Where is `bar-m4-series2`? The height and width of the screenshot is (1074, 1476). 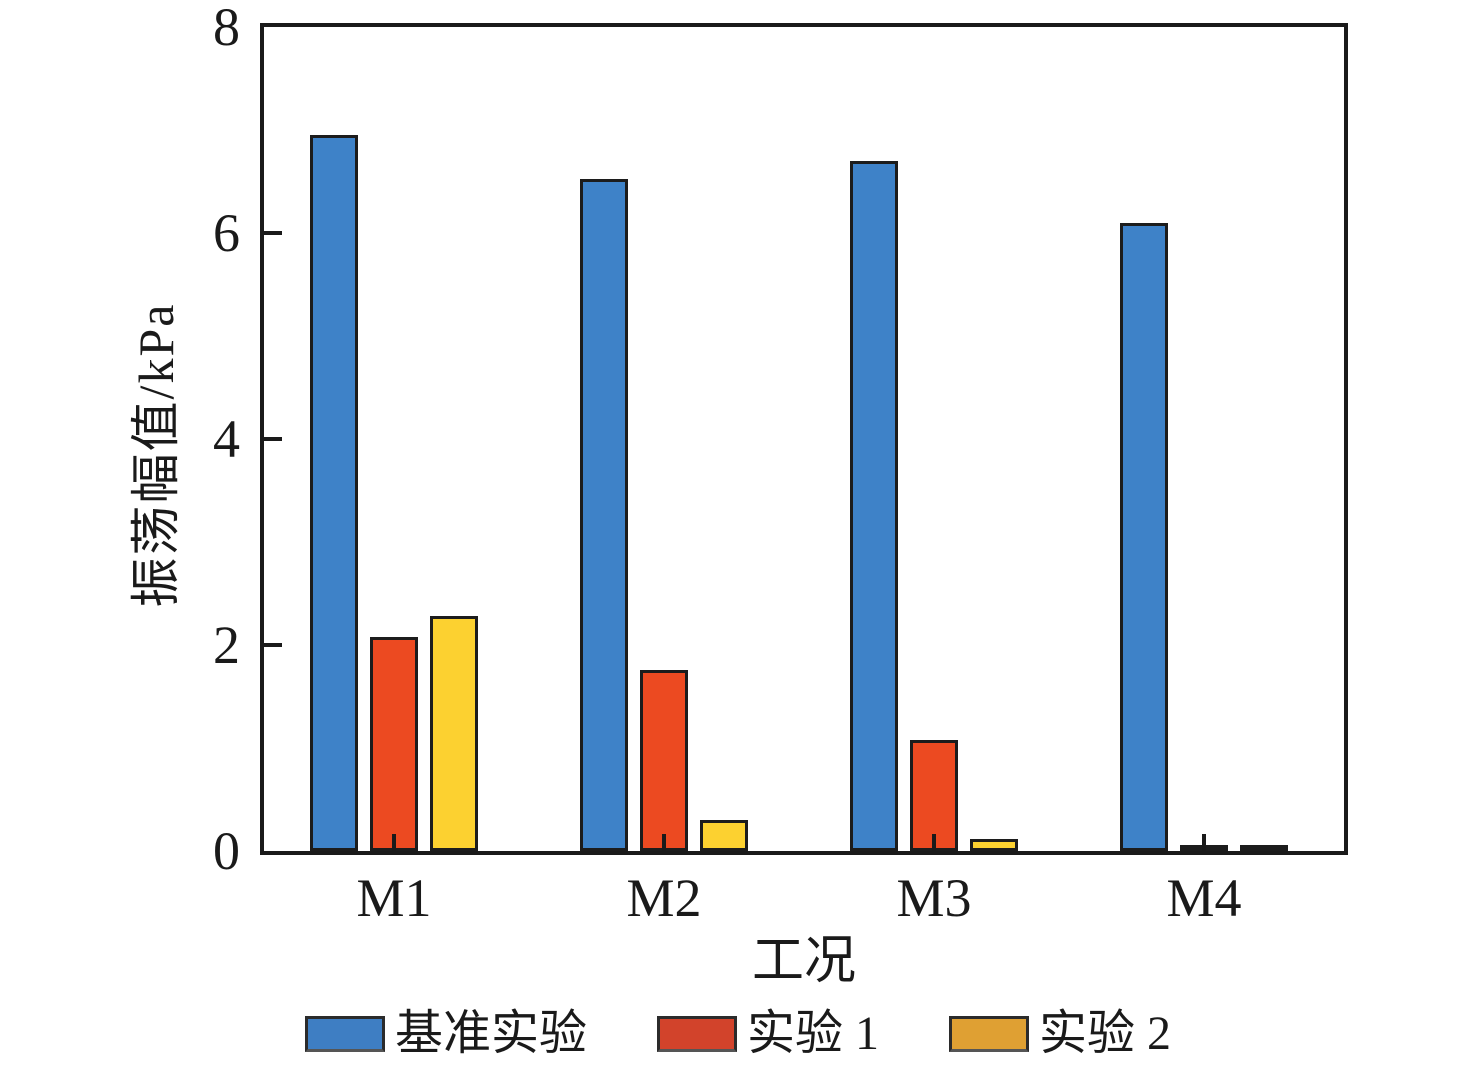
bar-m4-series2 is located at coordinates (1264, 848).